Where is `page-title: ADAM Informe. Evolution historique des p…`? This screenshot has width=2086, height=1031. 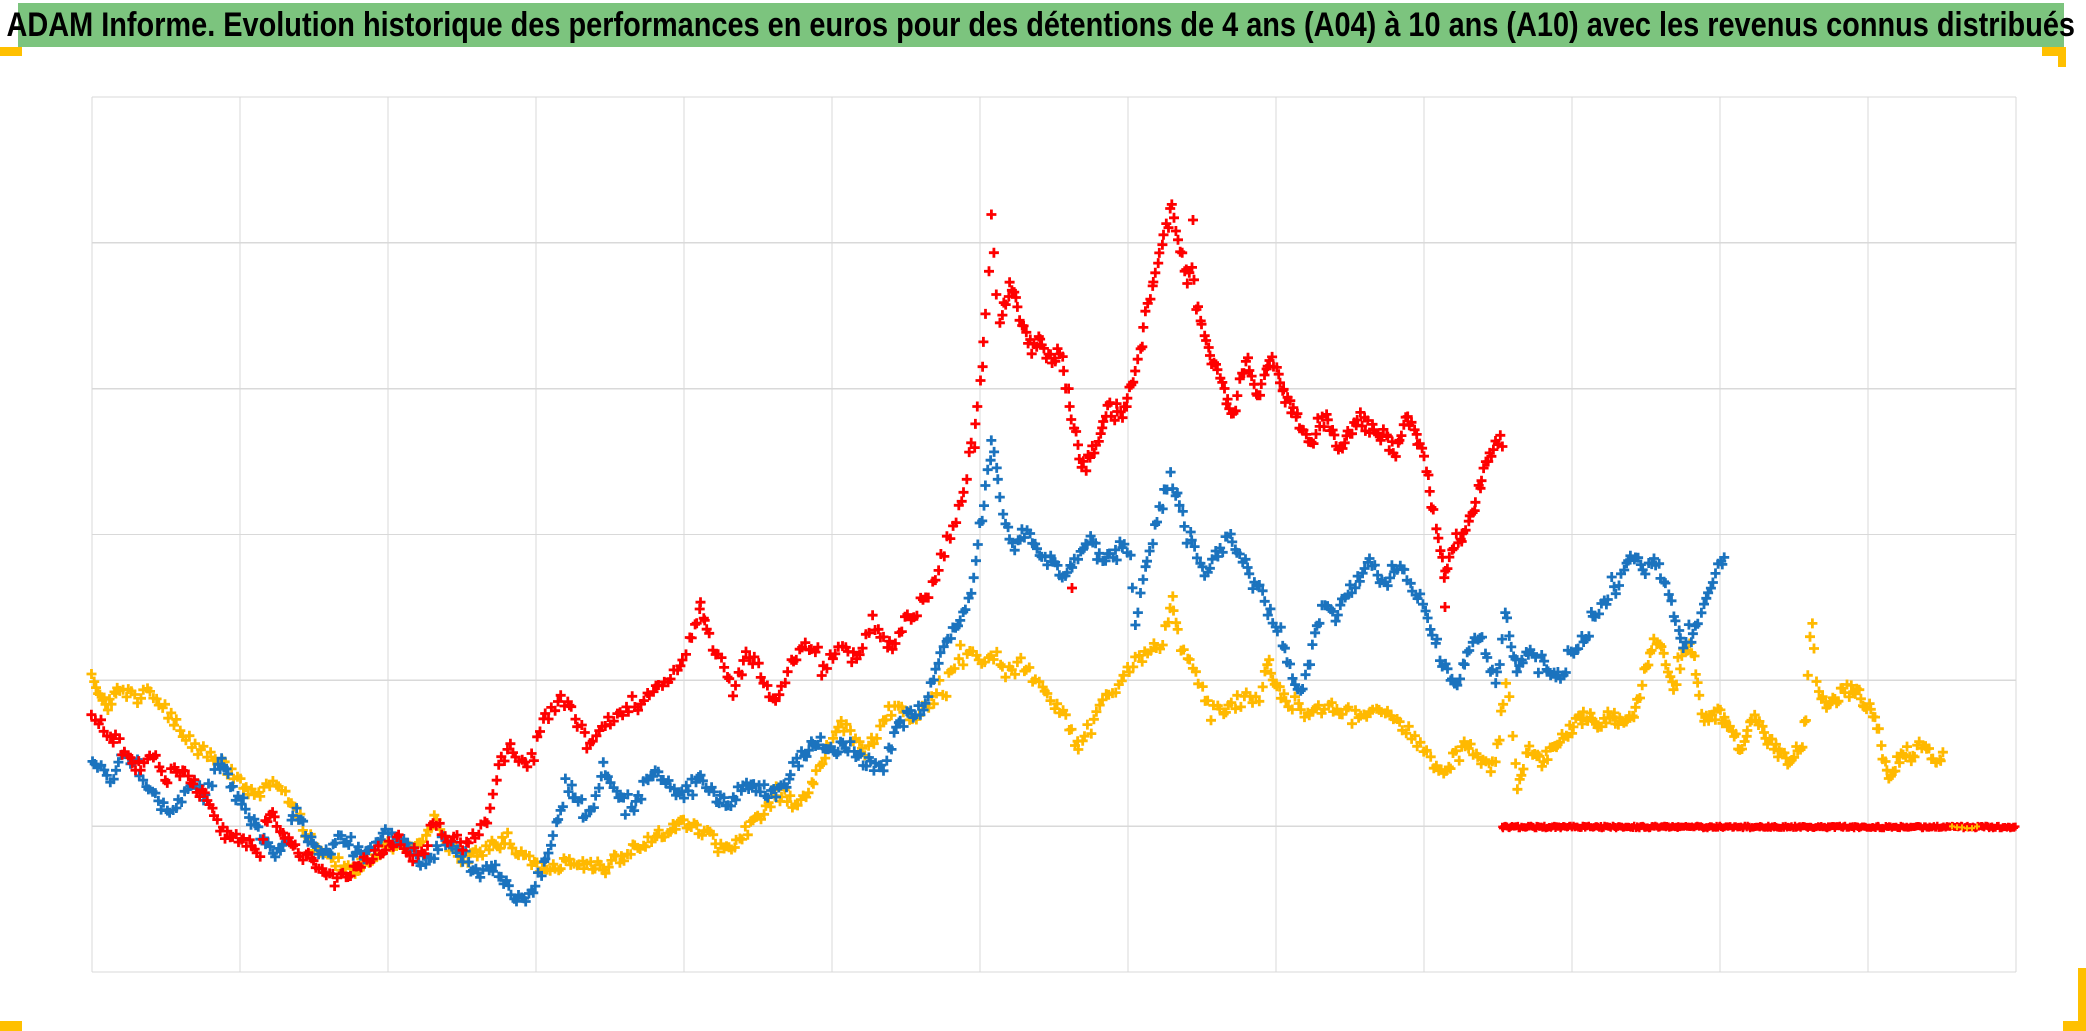
page-title: ADAM Informe. Evolution historique des p… is located at coordinates (1041, 25).